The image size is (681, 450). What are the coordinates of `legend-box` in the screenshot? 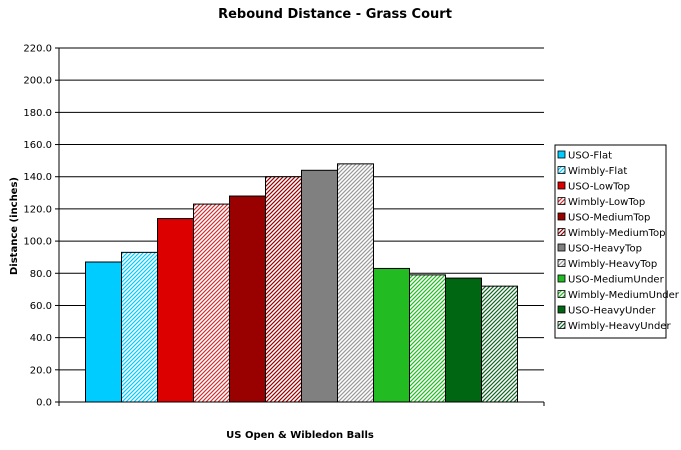 It's located at (610, 241).